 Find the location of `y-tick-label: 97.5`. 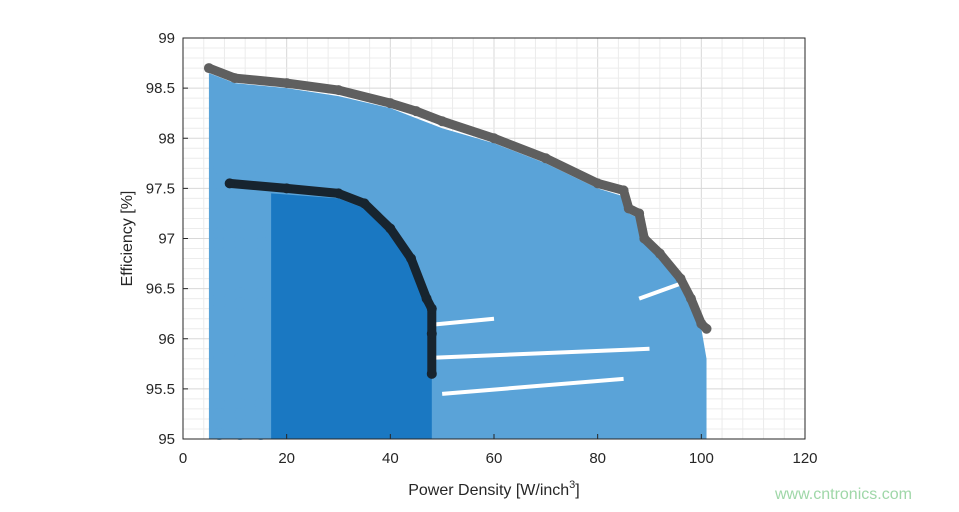

y-tick-label: 97.5 is located at coordinates (160, 188).